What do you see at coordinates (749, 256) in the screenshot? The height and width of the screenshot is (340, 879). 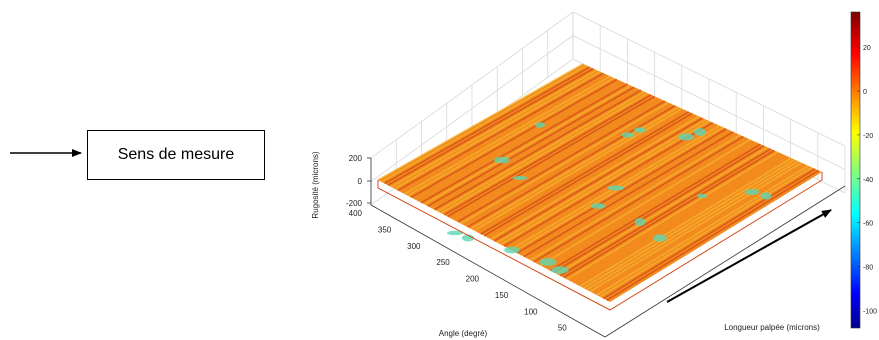 I see `length-direction-arrow` at bounding box center [749, 256].